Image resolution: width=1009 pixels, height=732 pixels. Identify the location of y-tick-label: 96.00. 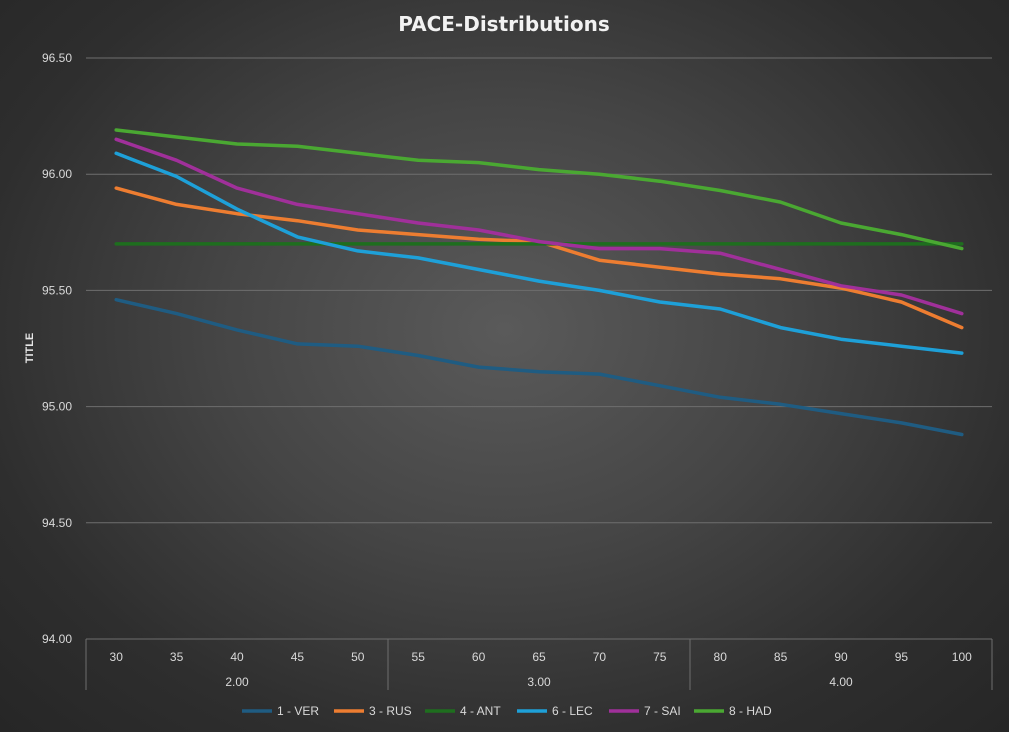
(57, 174).